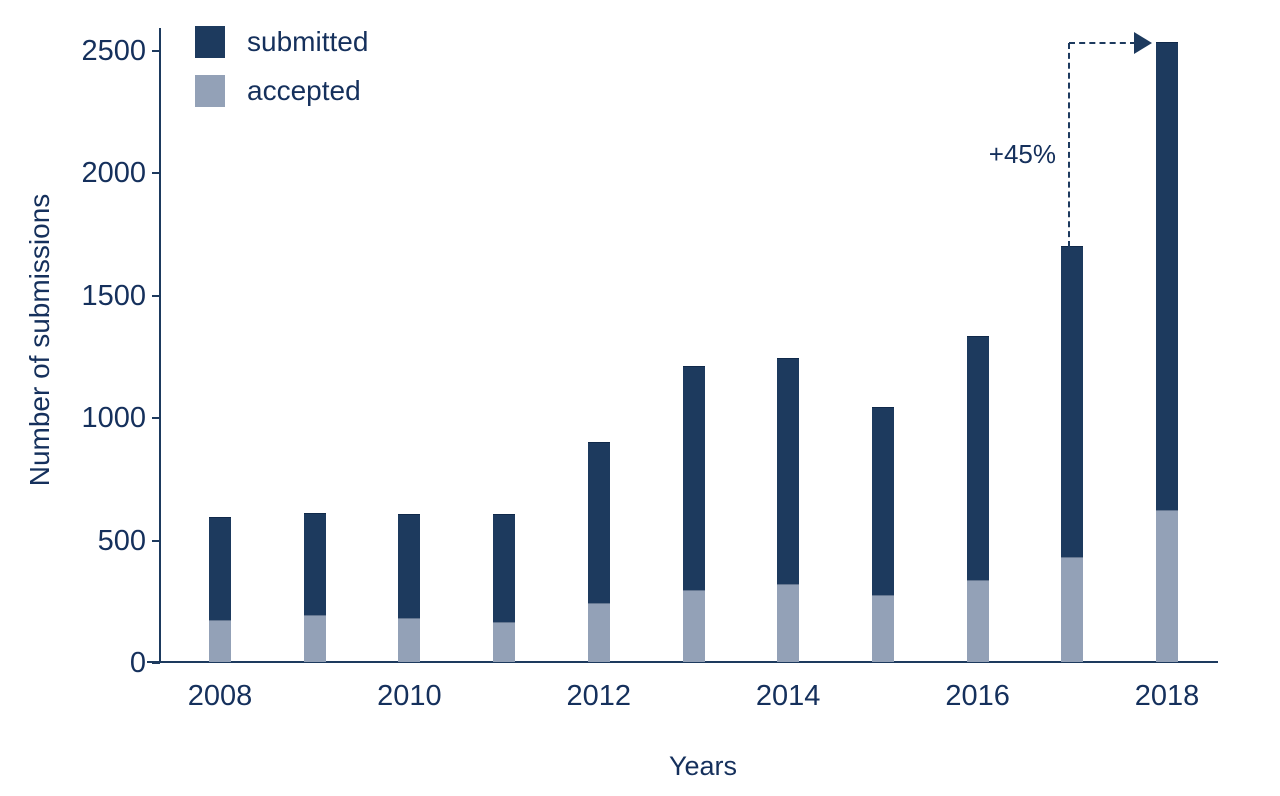  What do you see at coordinates (599, 696) in the screenshot?
I see `x-tick-label-2012: 2012` at bounding box center [599, 696].